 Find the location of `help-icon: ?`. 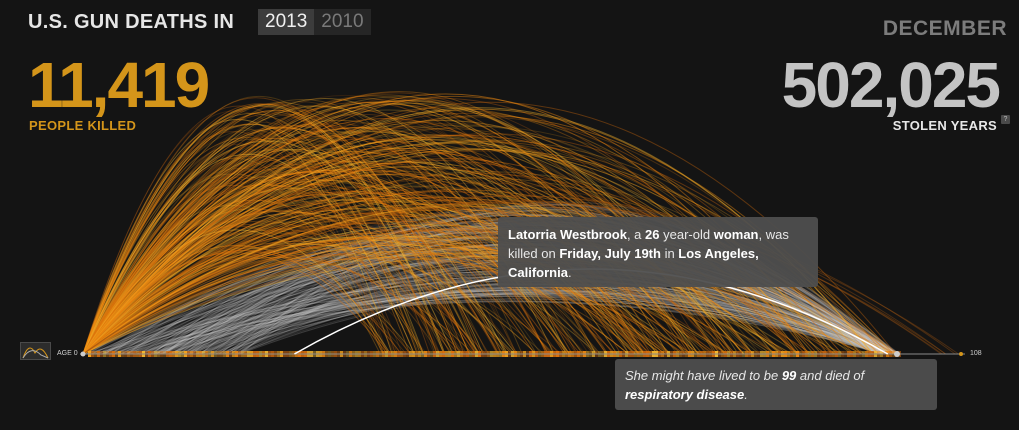

help-icon: ? is located at coordinates (1005, 119).